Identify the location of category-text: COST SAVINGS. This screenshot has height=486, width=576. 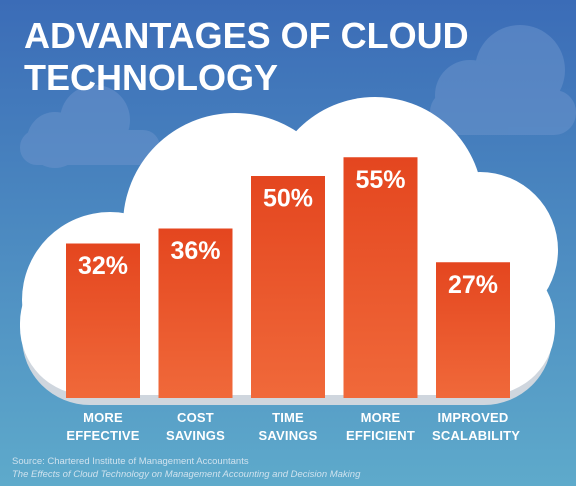
(195, 426).